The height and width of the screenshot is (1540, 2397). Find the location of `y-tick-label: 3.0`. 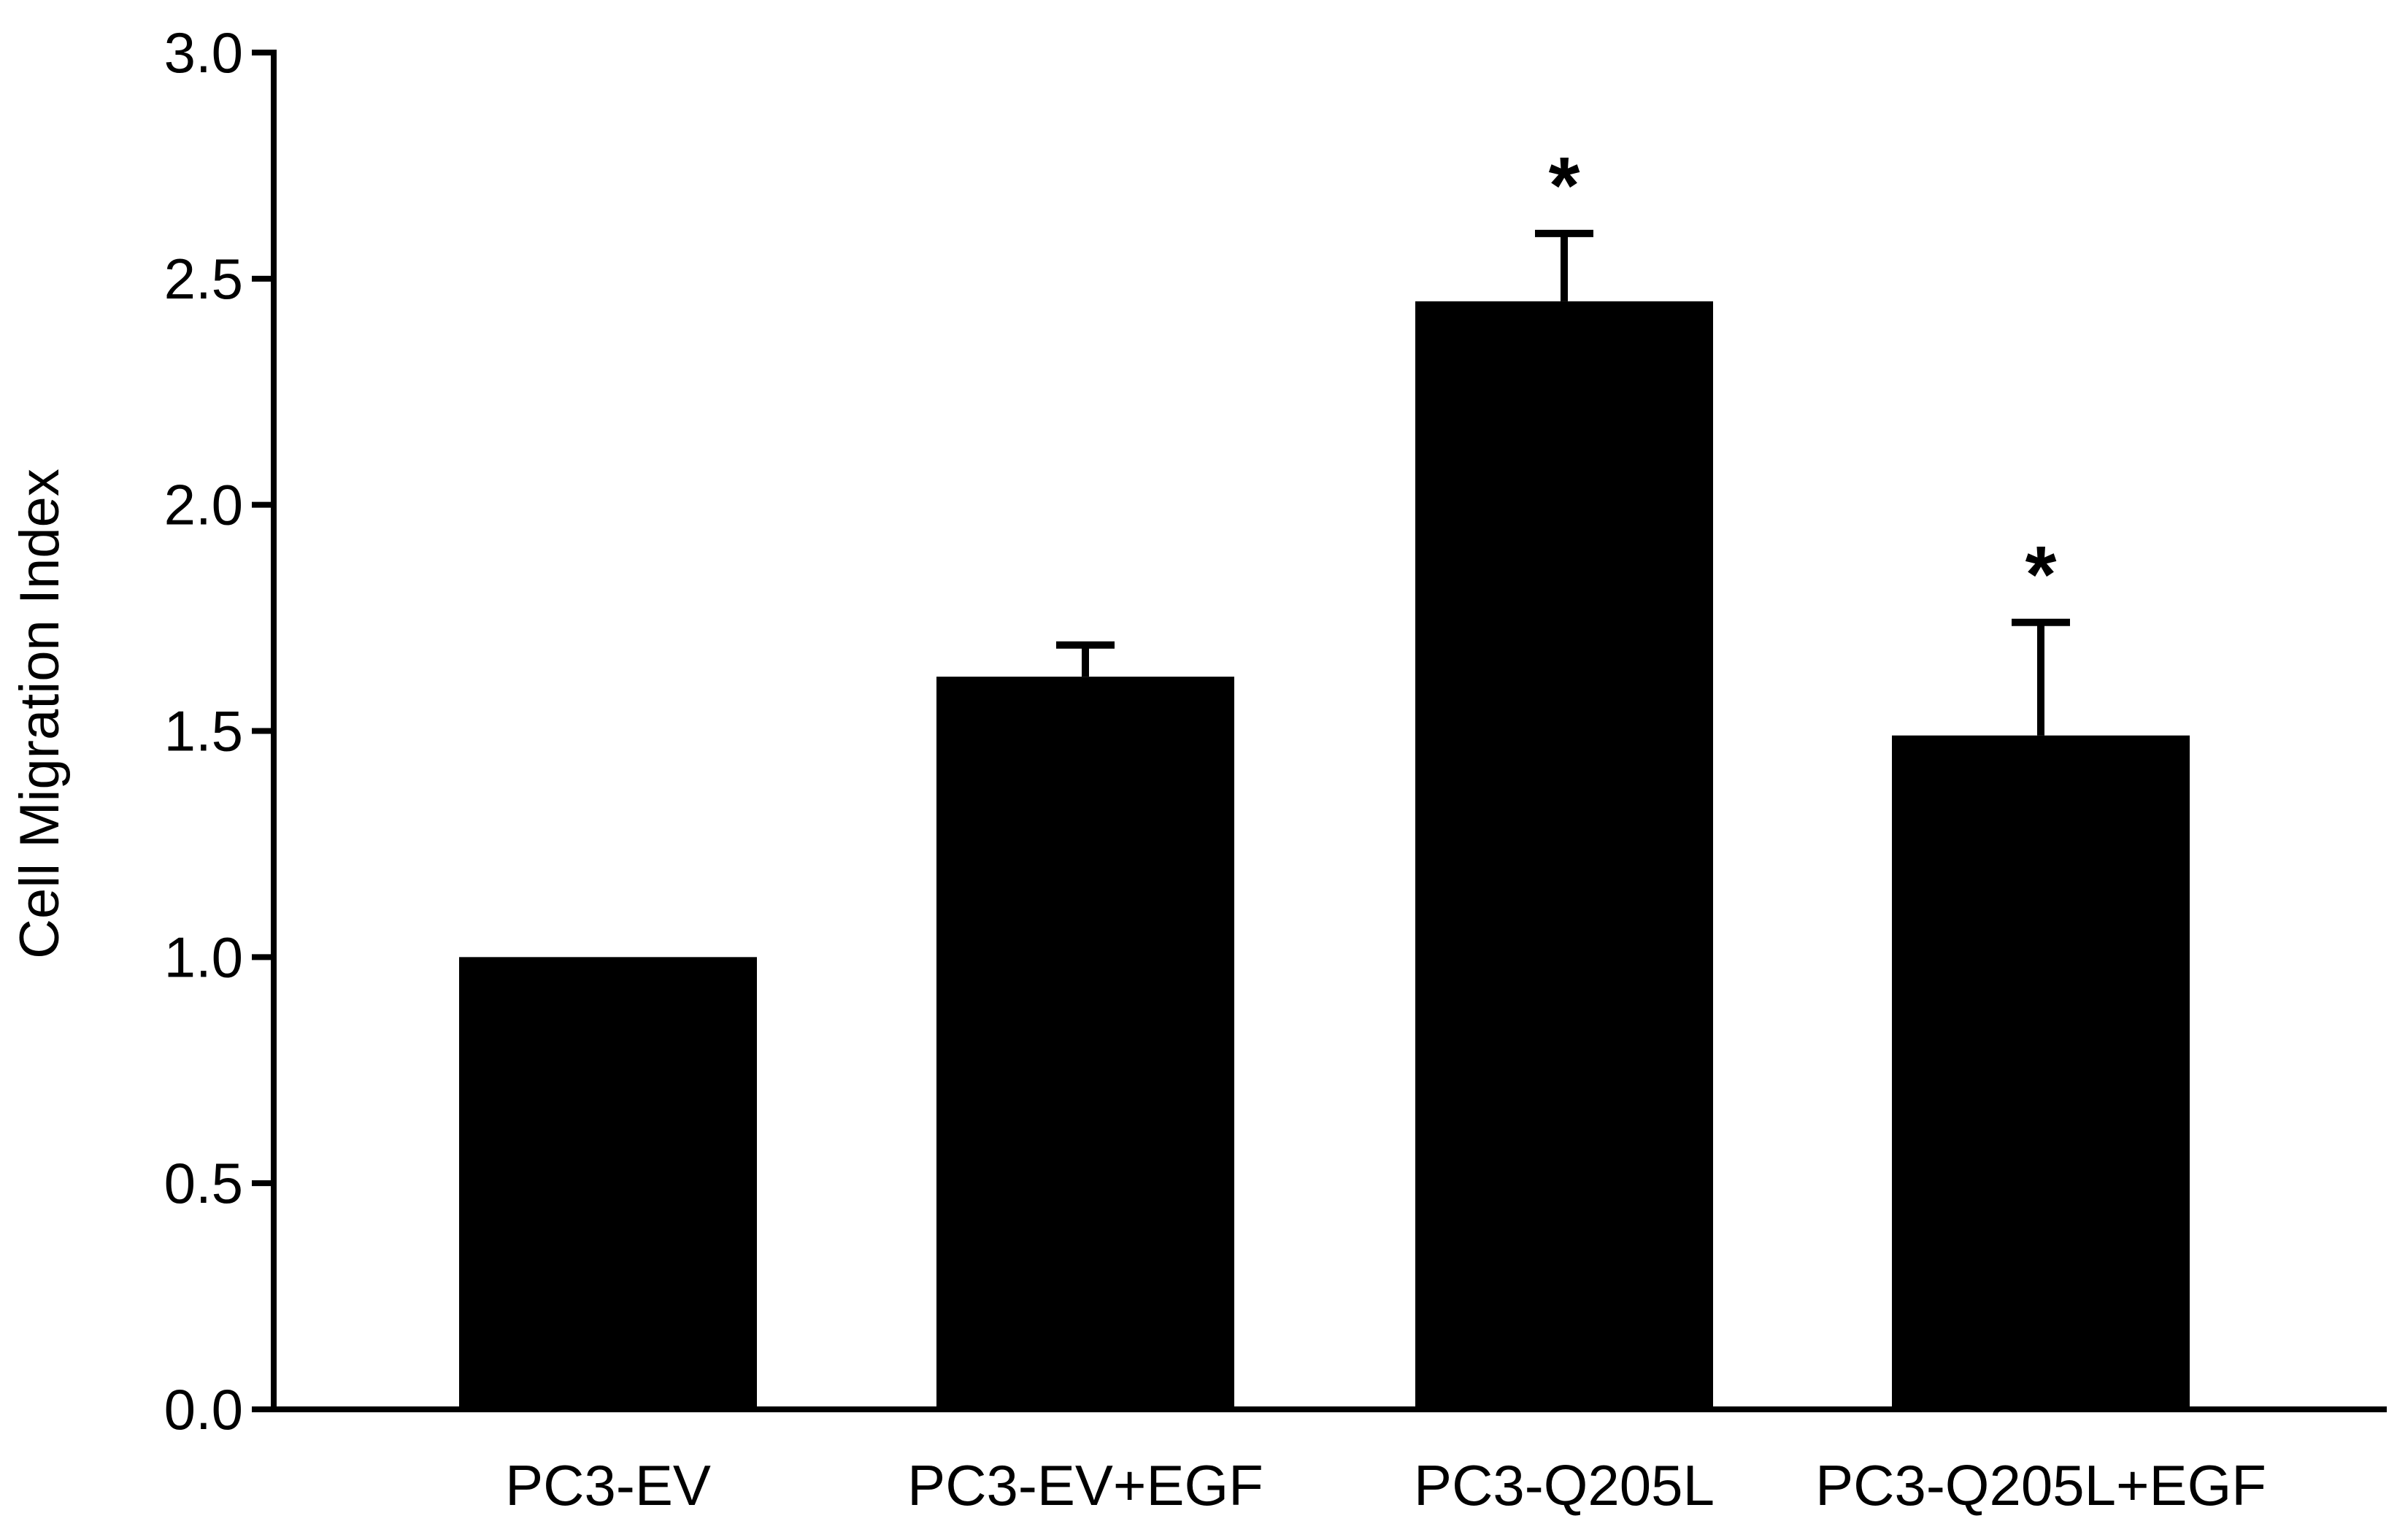

y-tick-label: 3.0 is located at coordinates (204, 52).